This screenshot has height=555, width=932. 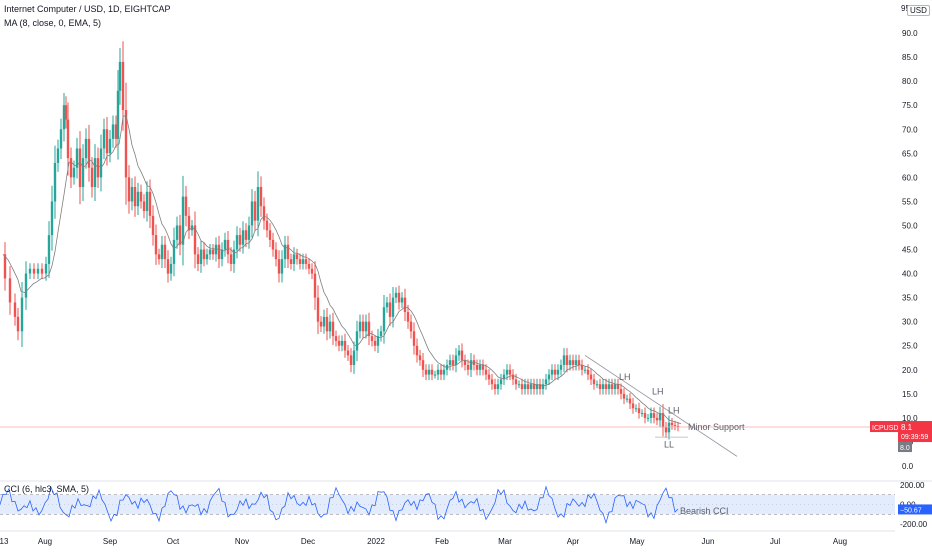 What do you see at coordinates (910, 274) in the screenshot?
I see `y-tick-label: 40.0` at bounding box center [910, 274].